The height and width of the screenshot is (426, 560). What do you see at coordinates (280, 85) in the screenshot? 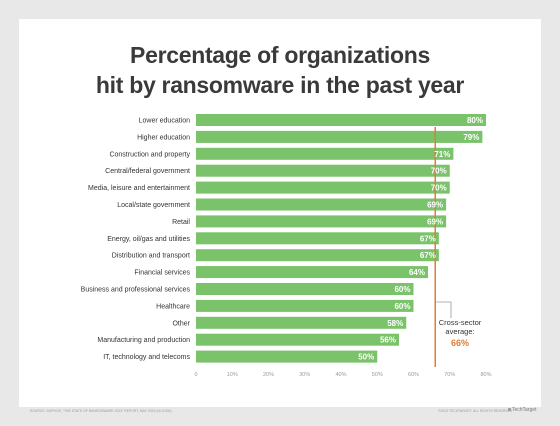
I see `chart-title-line2: hit by ransomware in the past year` at bounding box center [280, 85].